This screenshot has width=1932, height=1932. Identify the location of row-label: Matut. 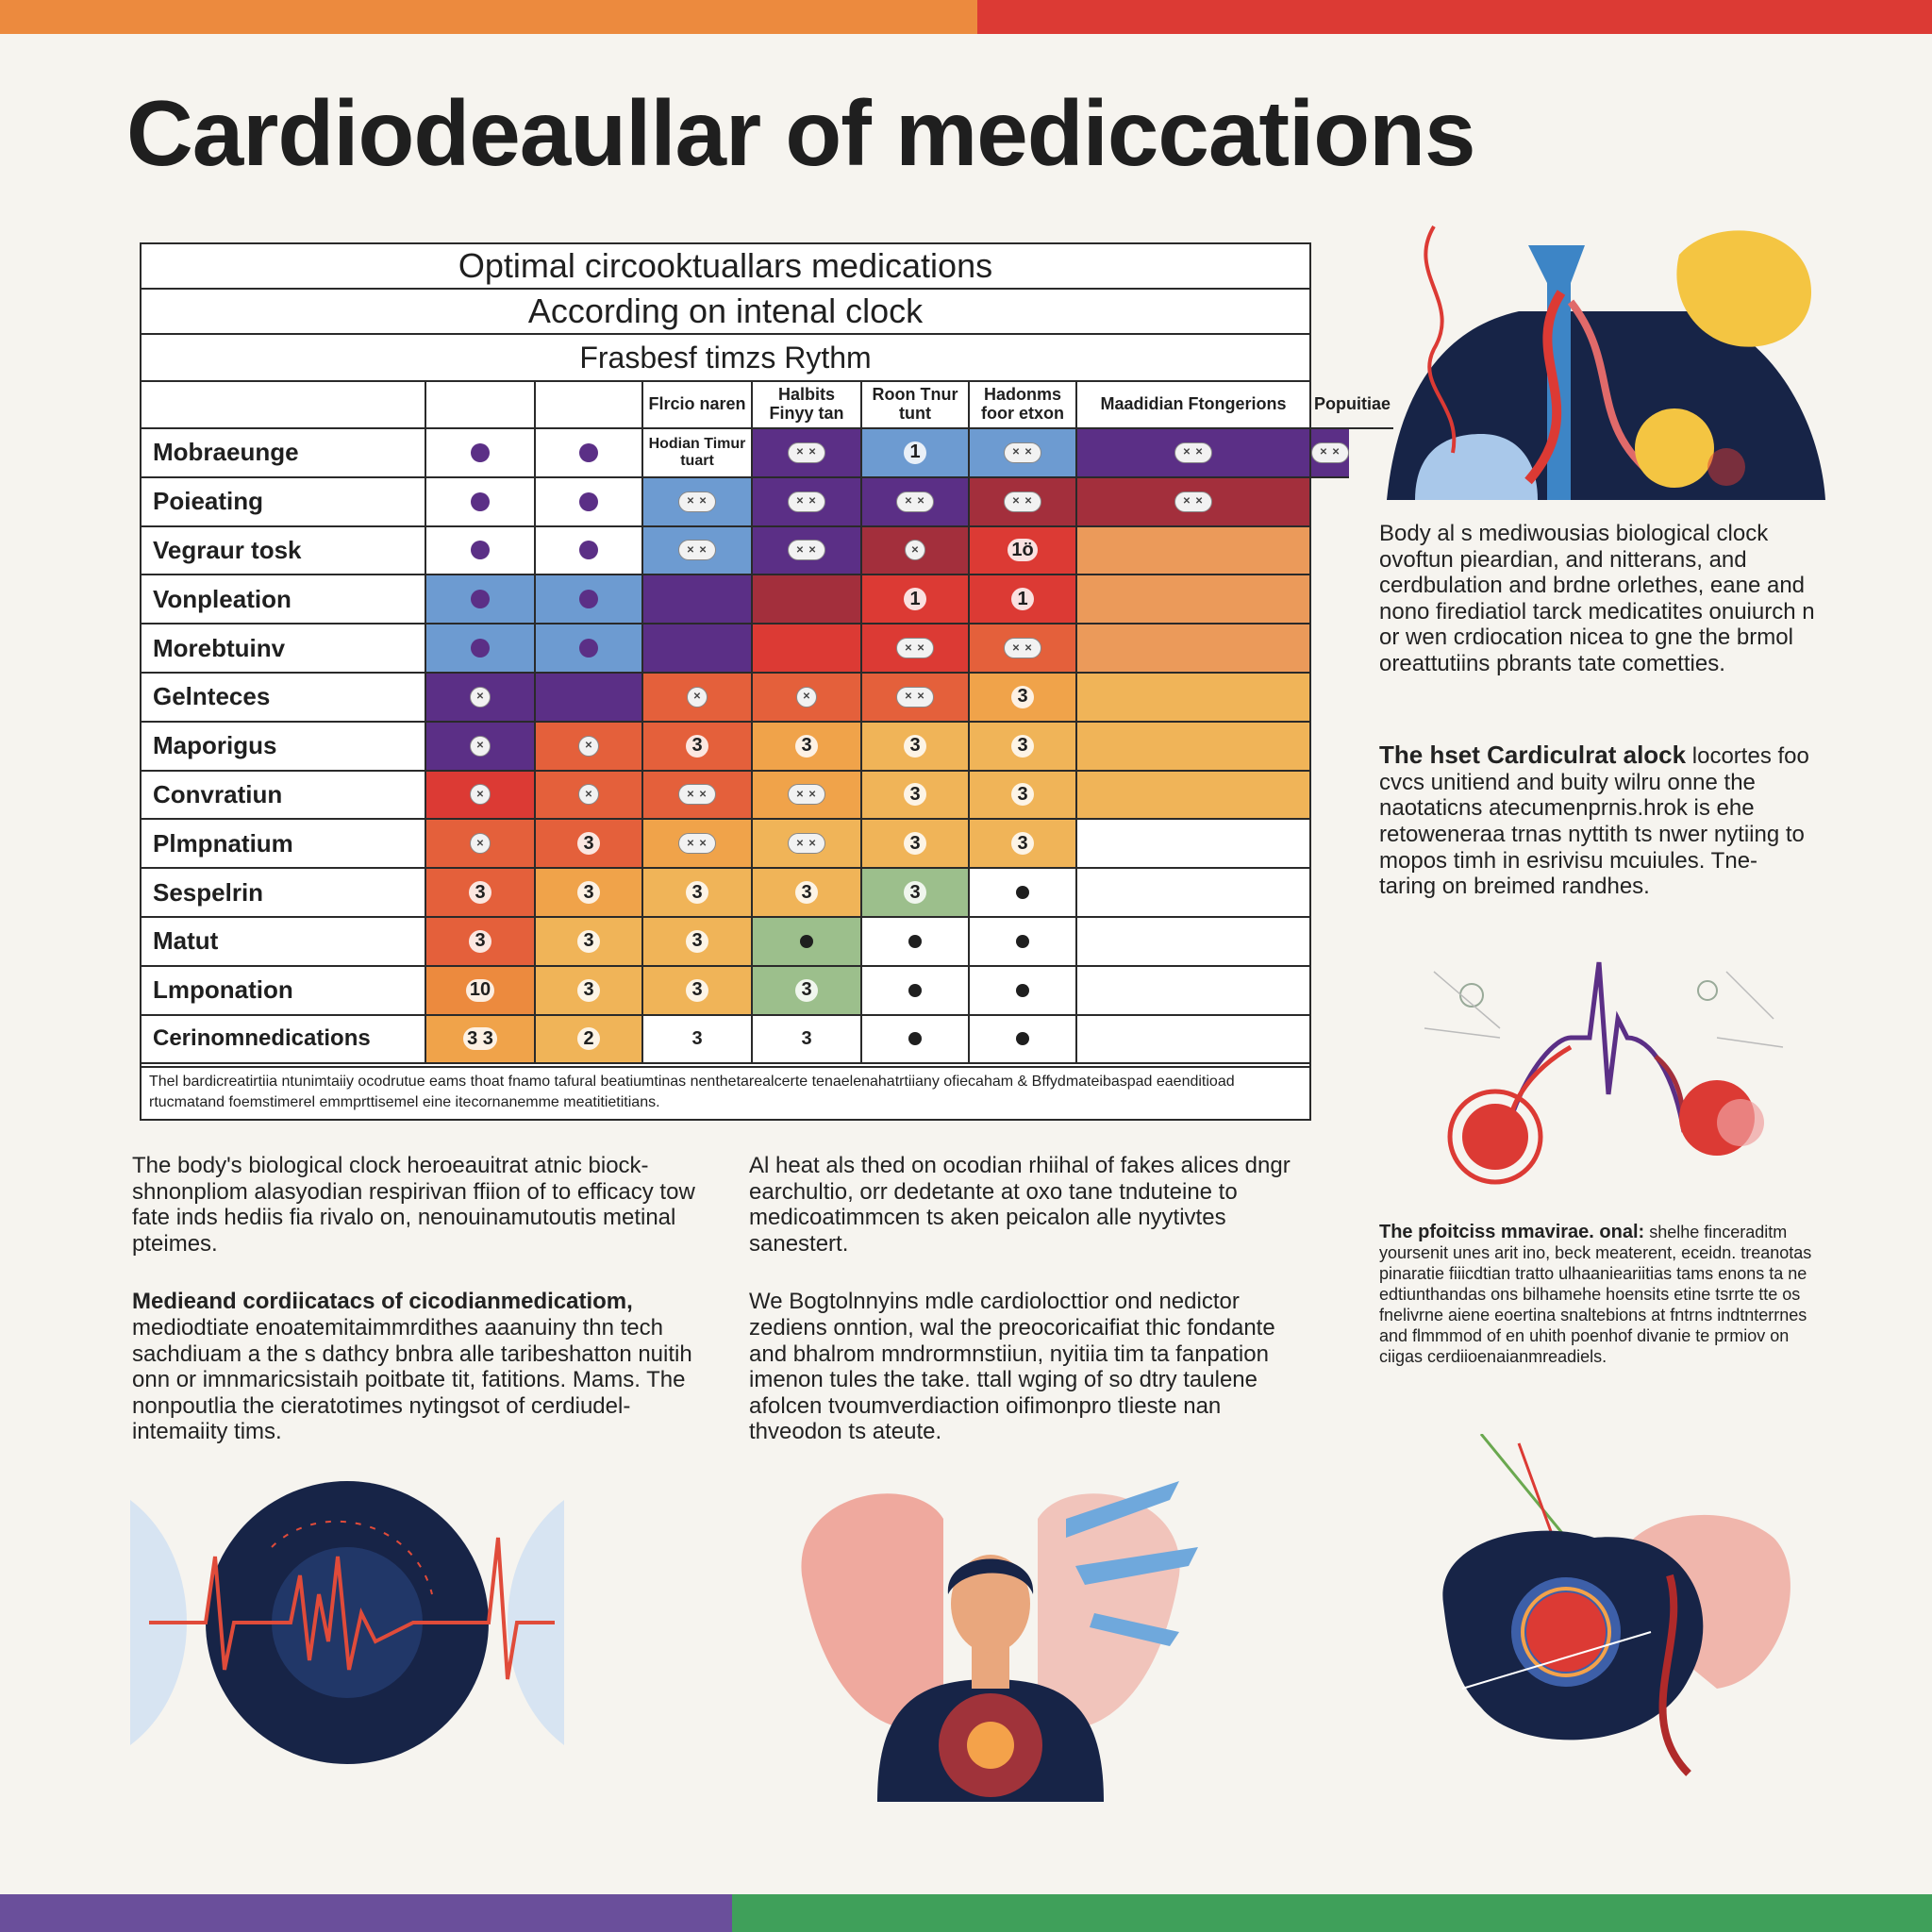
(283, 942).